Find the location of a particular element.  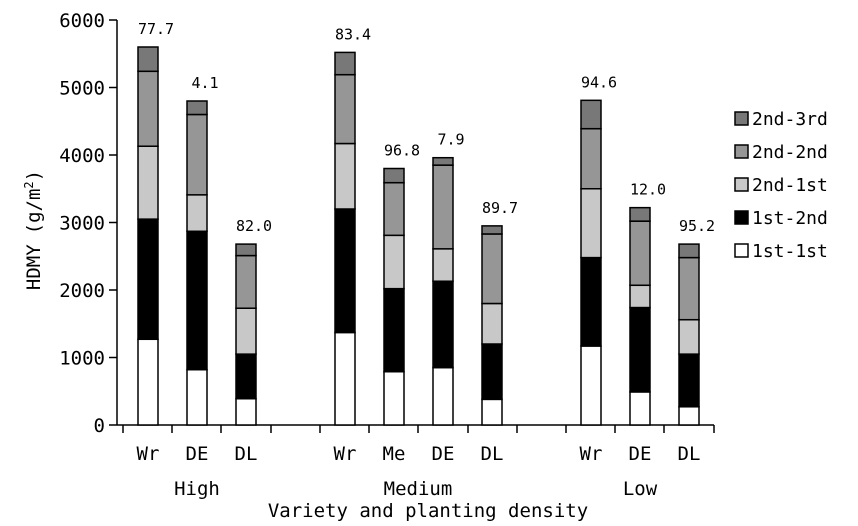

y-tick-label: 4000 is located at coordinates (82, 156).